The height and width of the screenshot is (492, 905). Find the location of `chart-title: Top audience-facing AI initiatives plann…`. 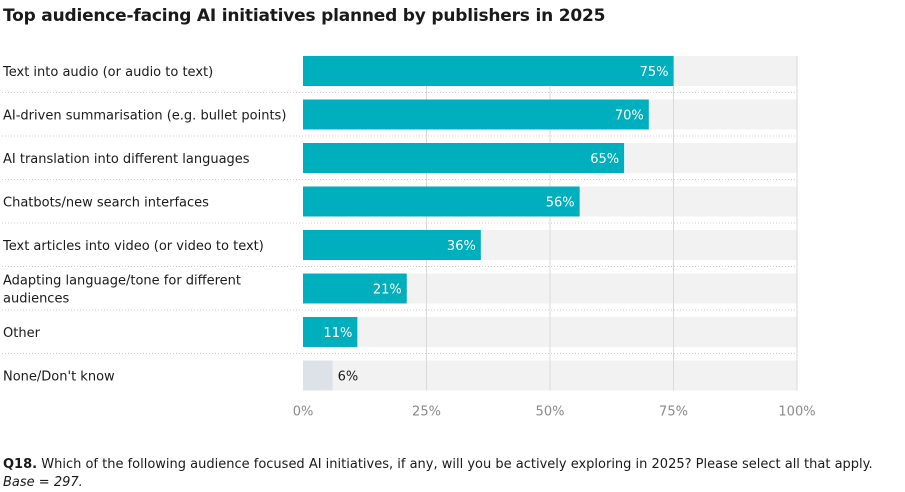

chart-title: Top audience-facing AI initiatives plann… is located at coordinates (304, 16).